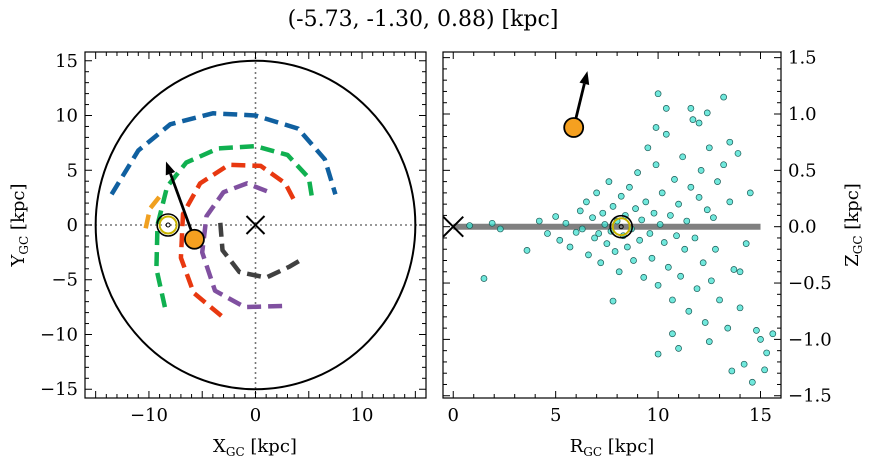  Describe the element at coordinates (72, 170) in the screenshot. I see `y-tick-label: 5` at that location.